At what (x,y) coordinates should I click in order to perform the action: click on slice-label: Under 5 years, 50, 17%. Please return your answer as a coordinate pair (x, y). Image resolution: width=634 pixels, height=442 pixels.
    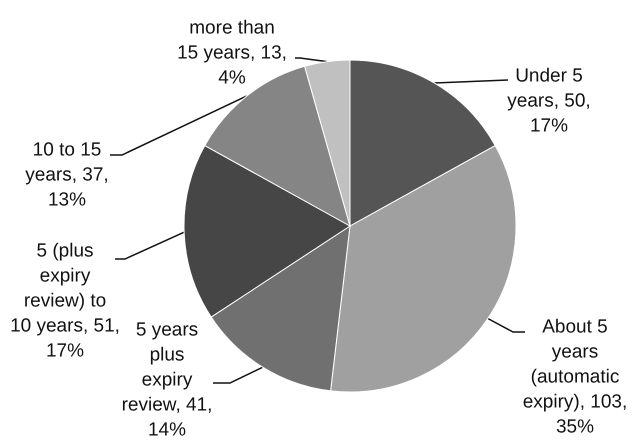
    Looking at the image, I should click on (549, 101).